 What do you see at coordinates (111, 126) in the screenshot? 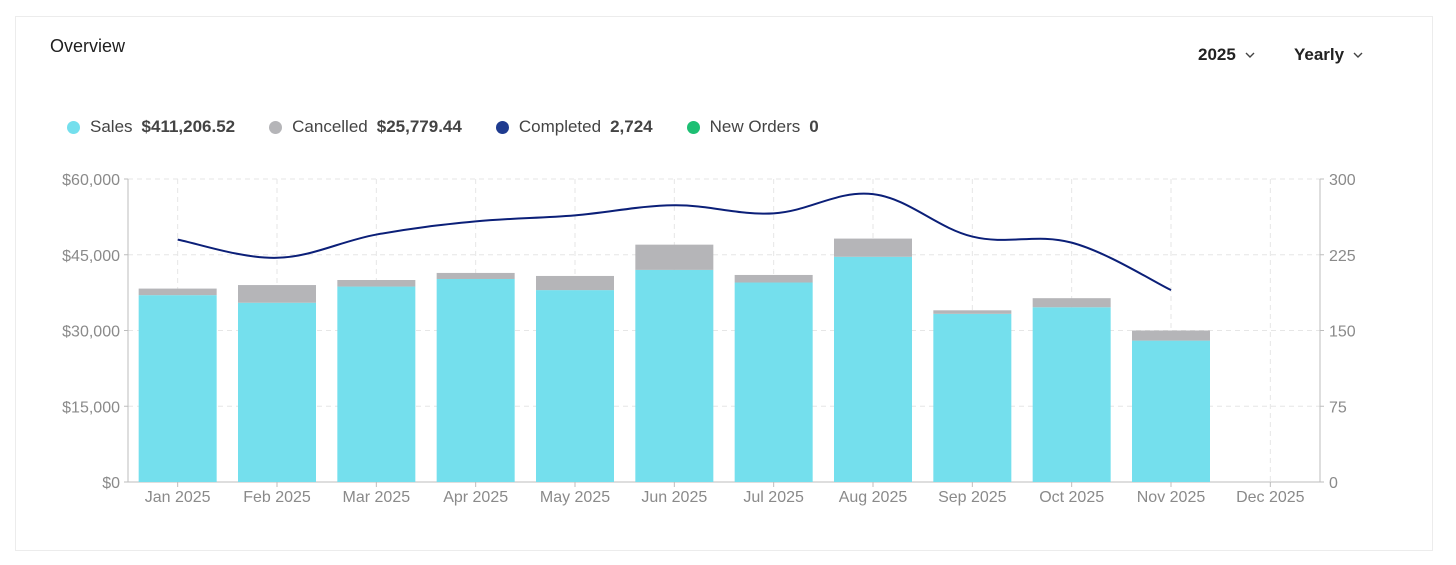
I see `legend-label: Sales` at bounding box center [111, 126].